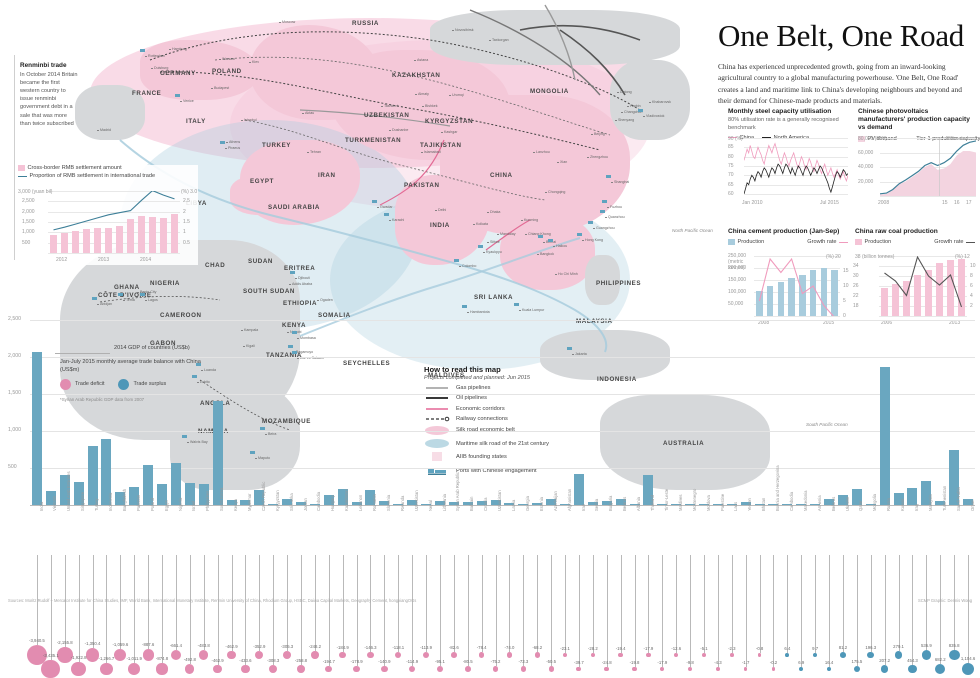 The width and height of the screenshot is (980, 678). What do you see at coordinates (856, 296) in the screenshot?
I see `y-tick: 22` at bounding box center [856, 296].